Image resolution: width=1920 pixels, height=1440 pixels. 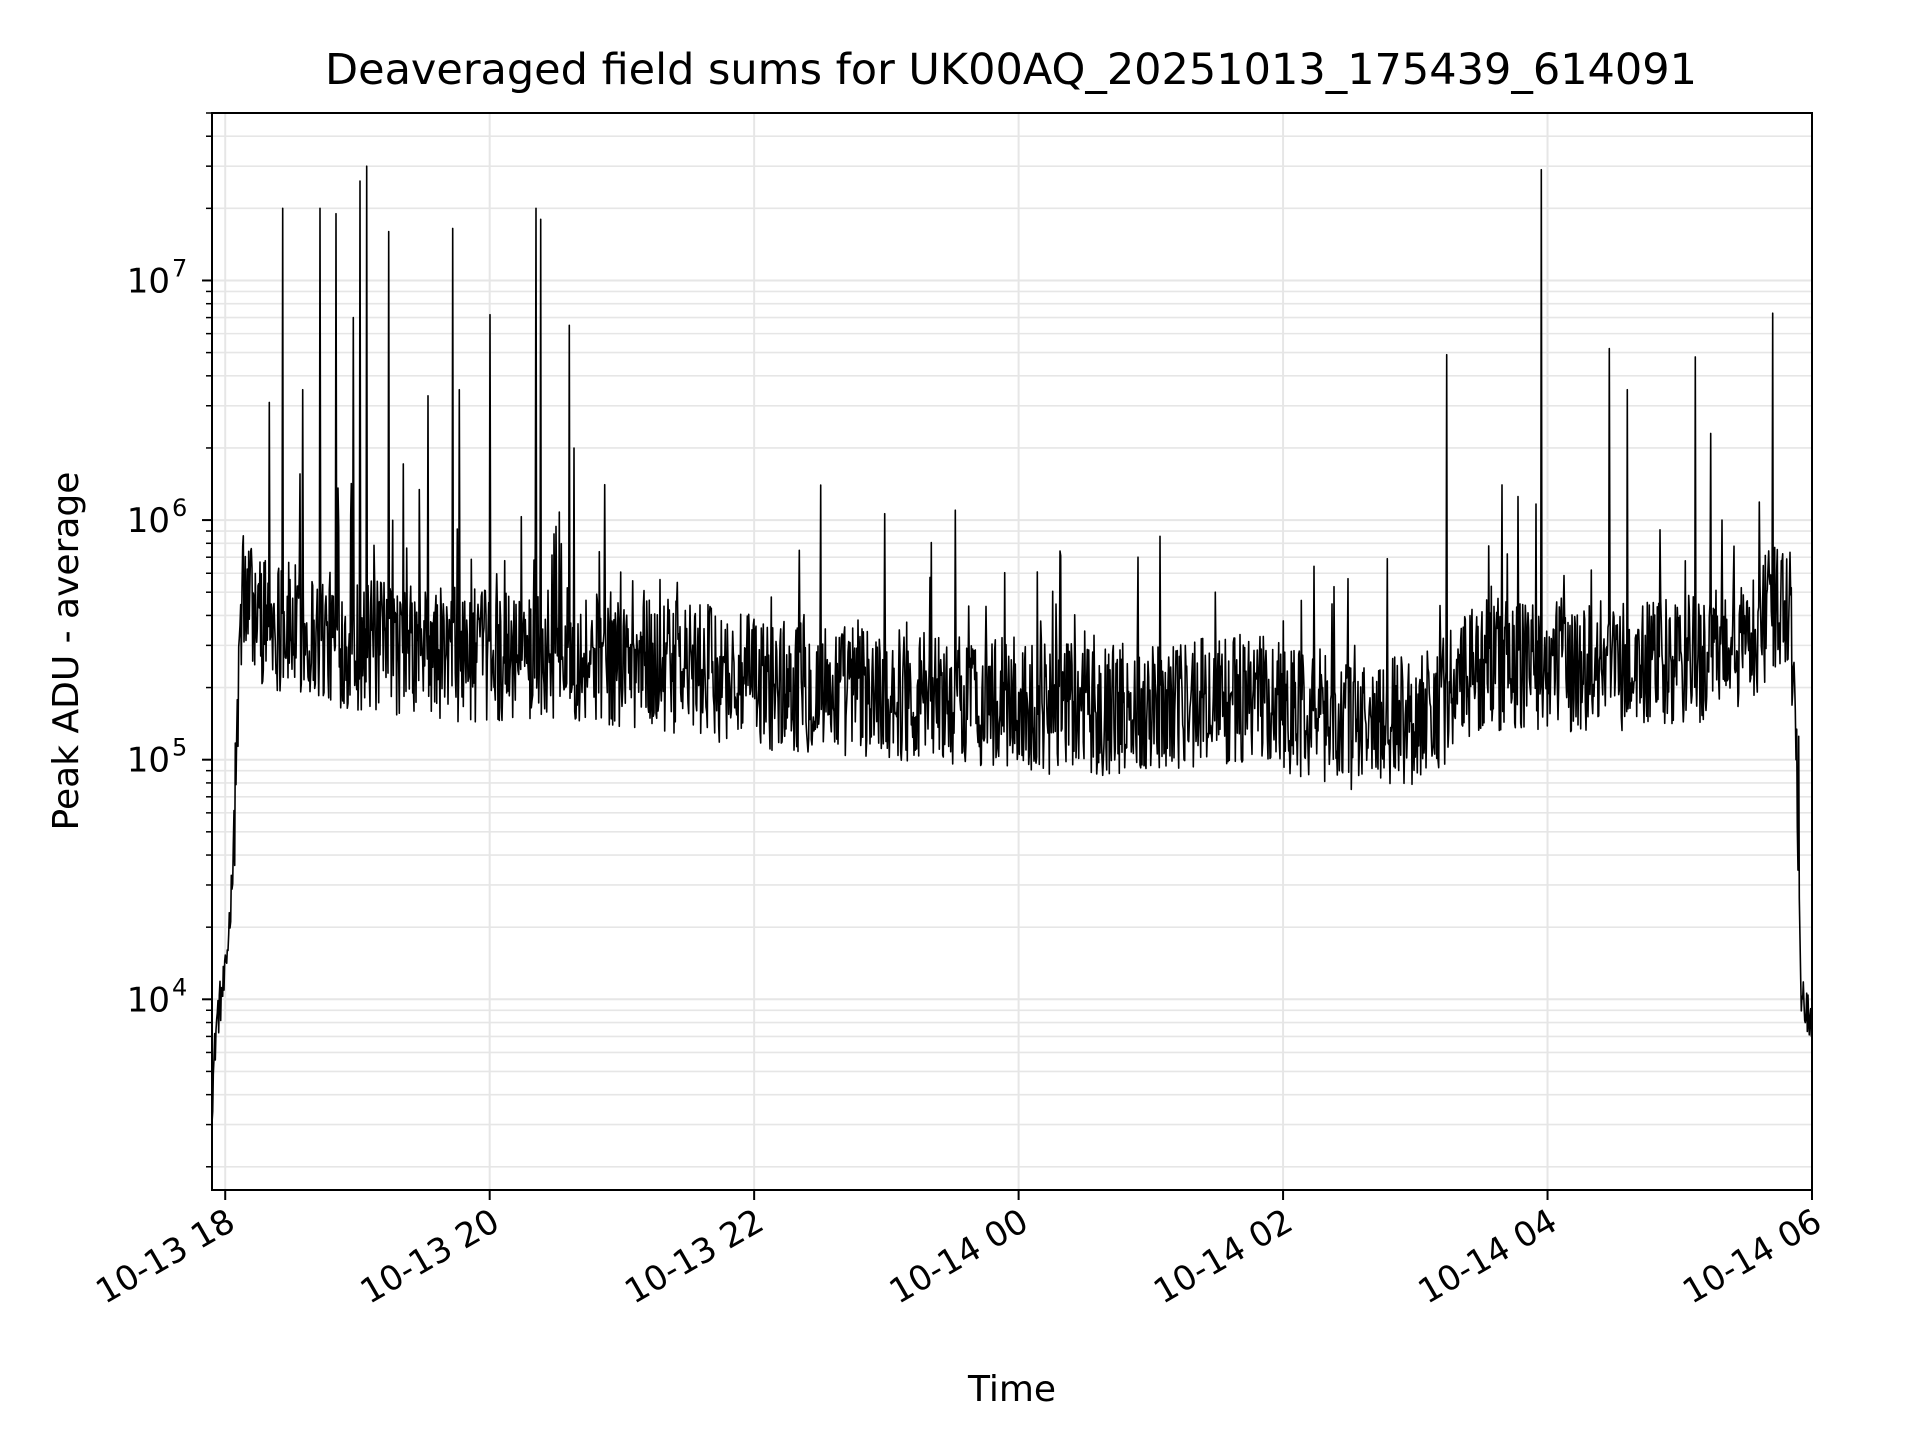 What do you see at coordinates (179, 987) in the screenshot?
I see `y-tick-exponent: 4` at bounding box center [179, 987].